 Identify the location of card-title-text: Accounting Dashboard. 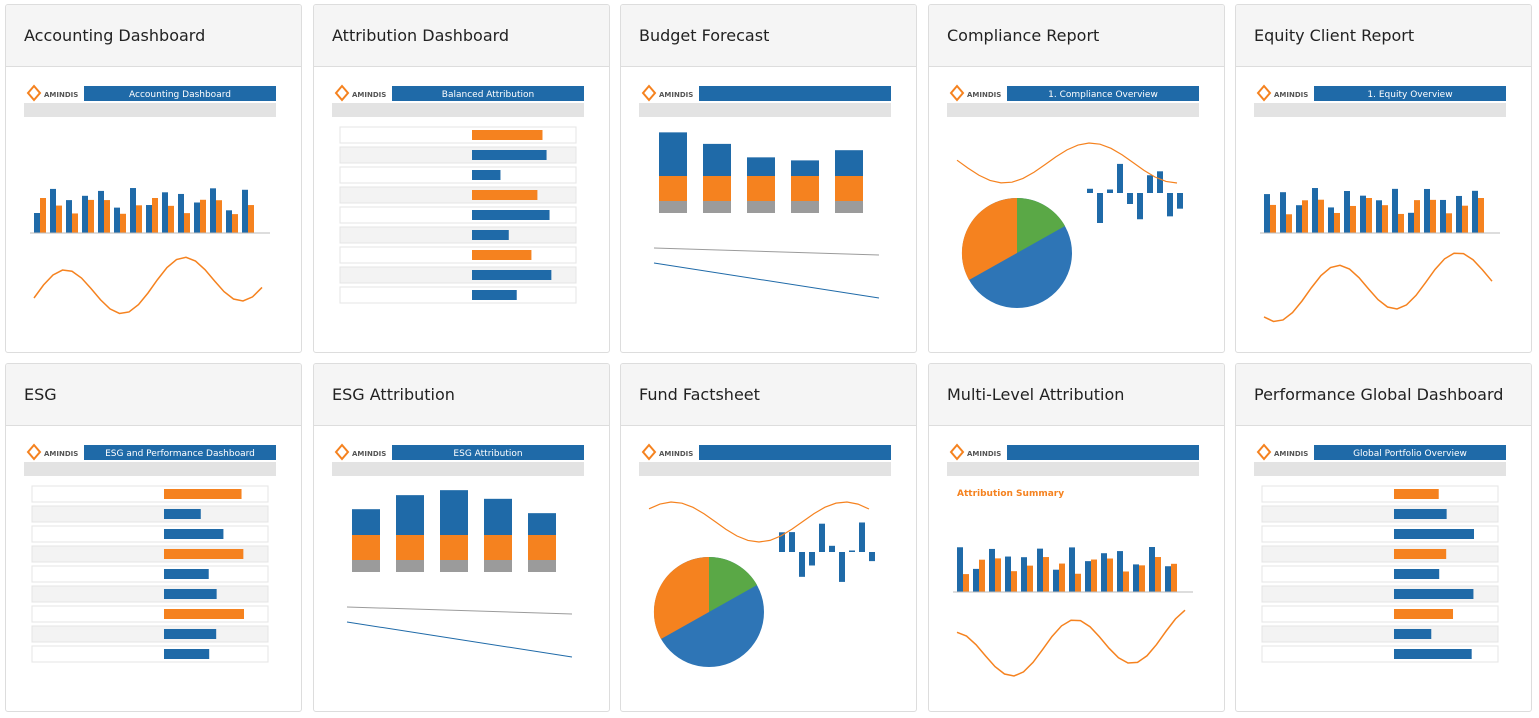
(115, 35).